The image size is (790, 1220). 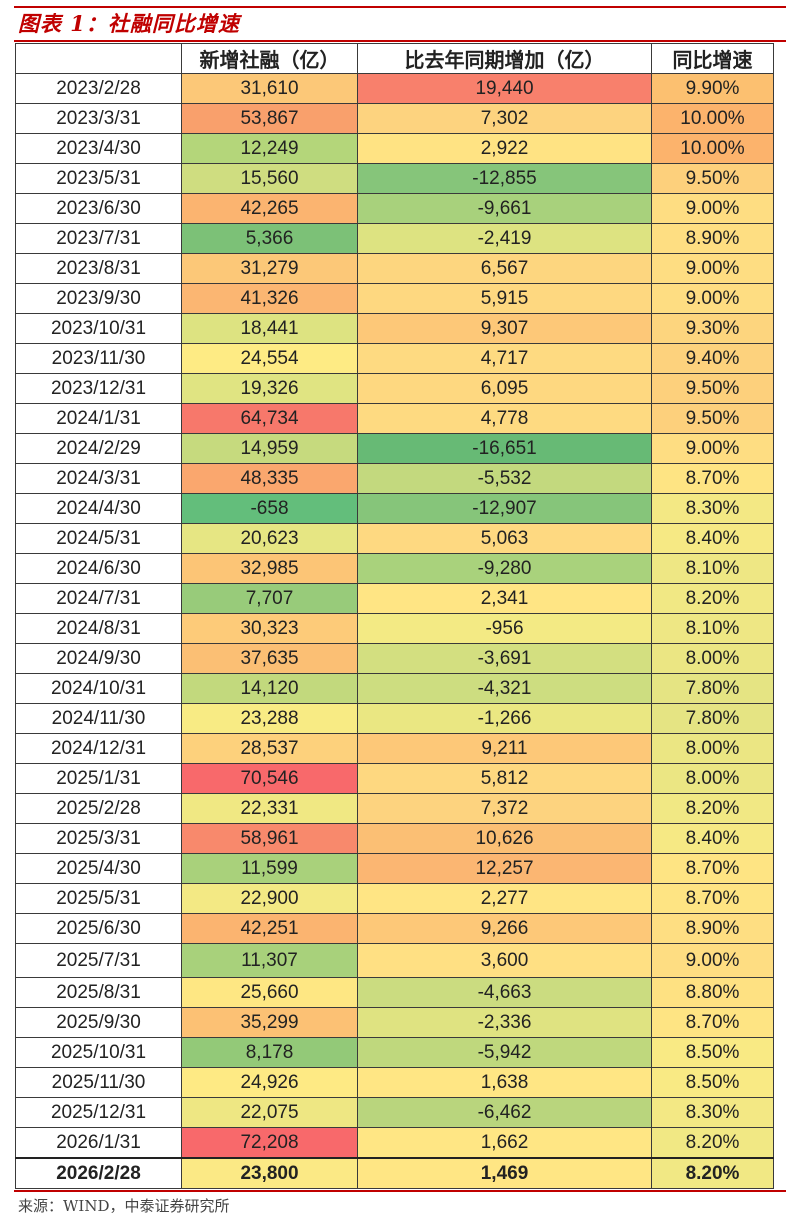 What do you see at coordinates (269, 568) in the screenshot?
I see `new-financing-cell: 32,985` at bounding box center [269, 568].